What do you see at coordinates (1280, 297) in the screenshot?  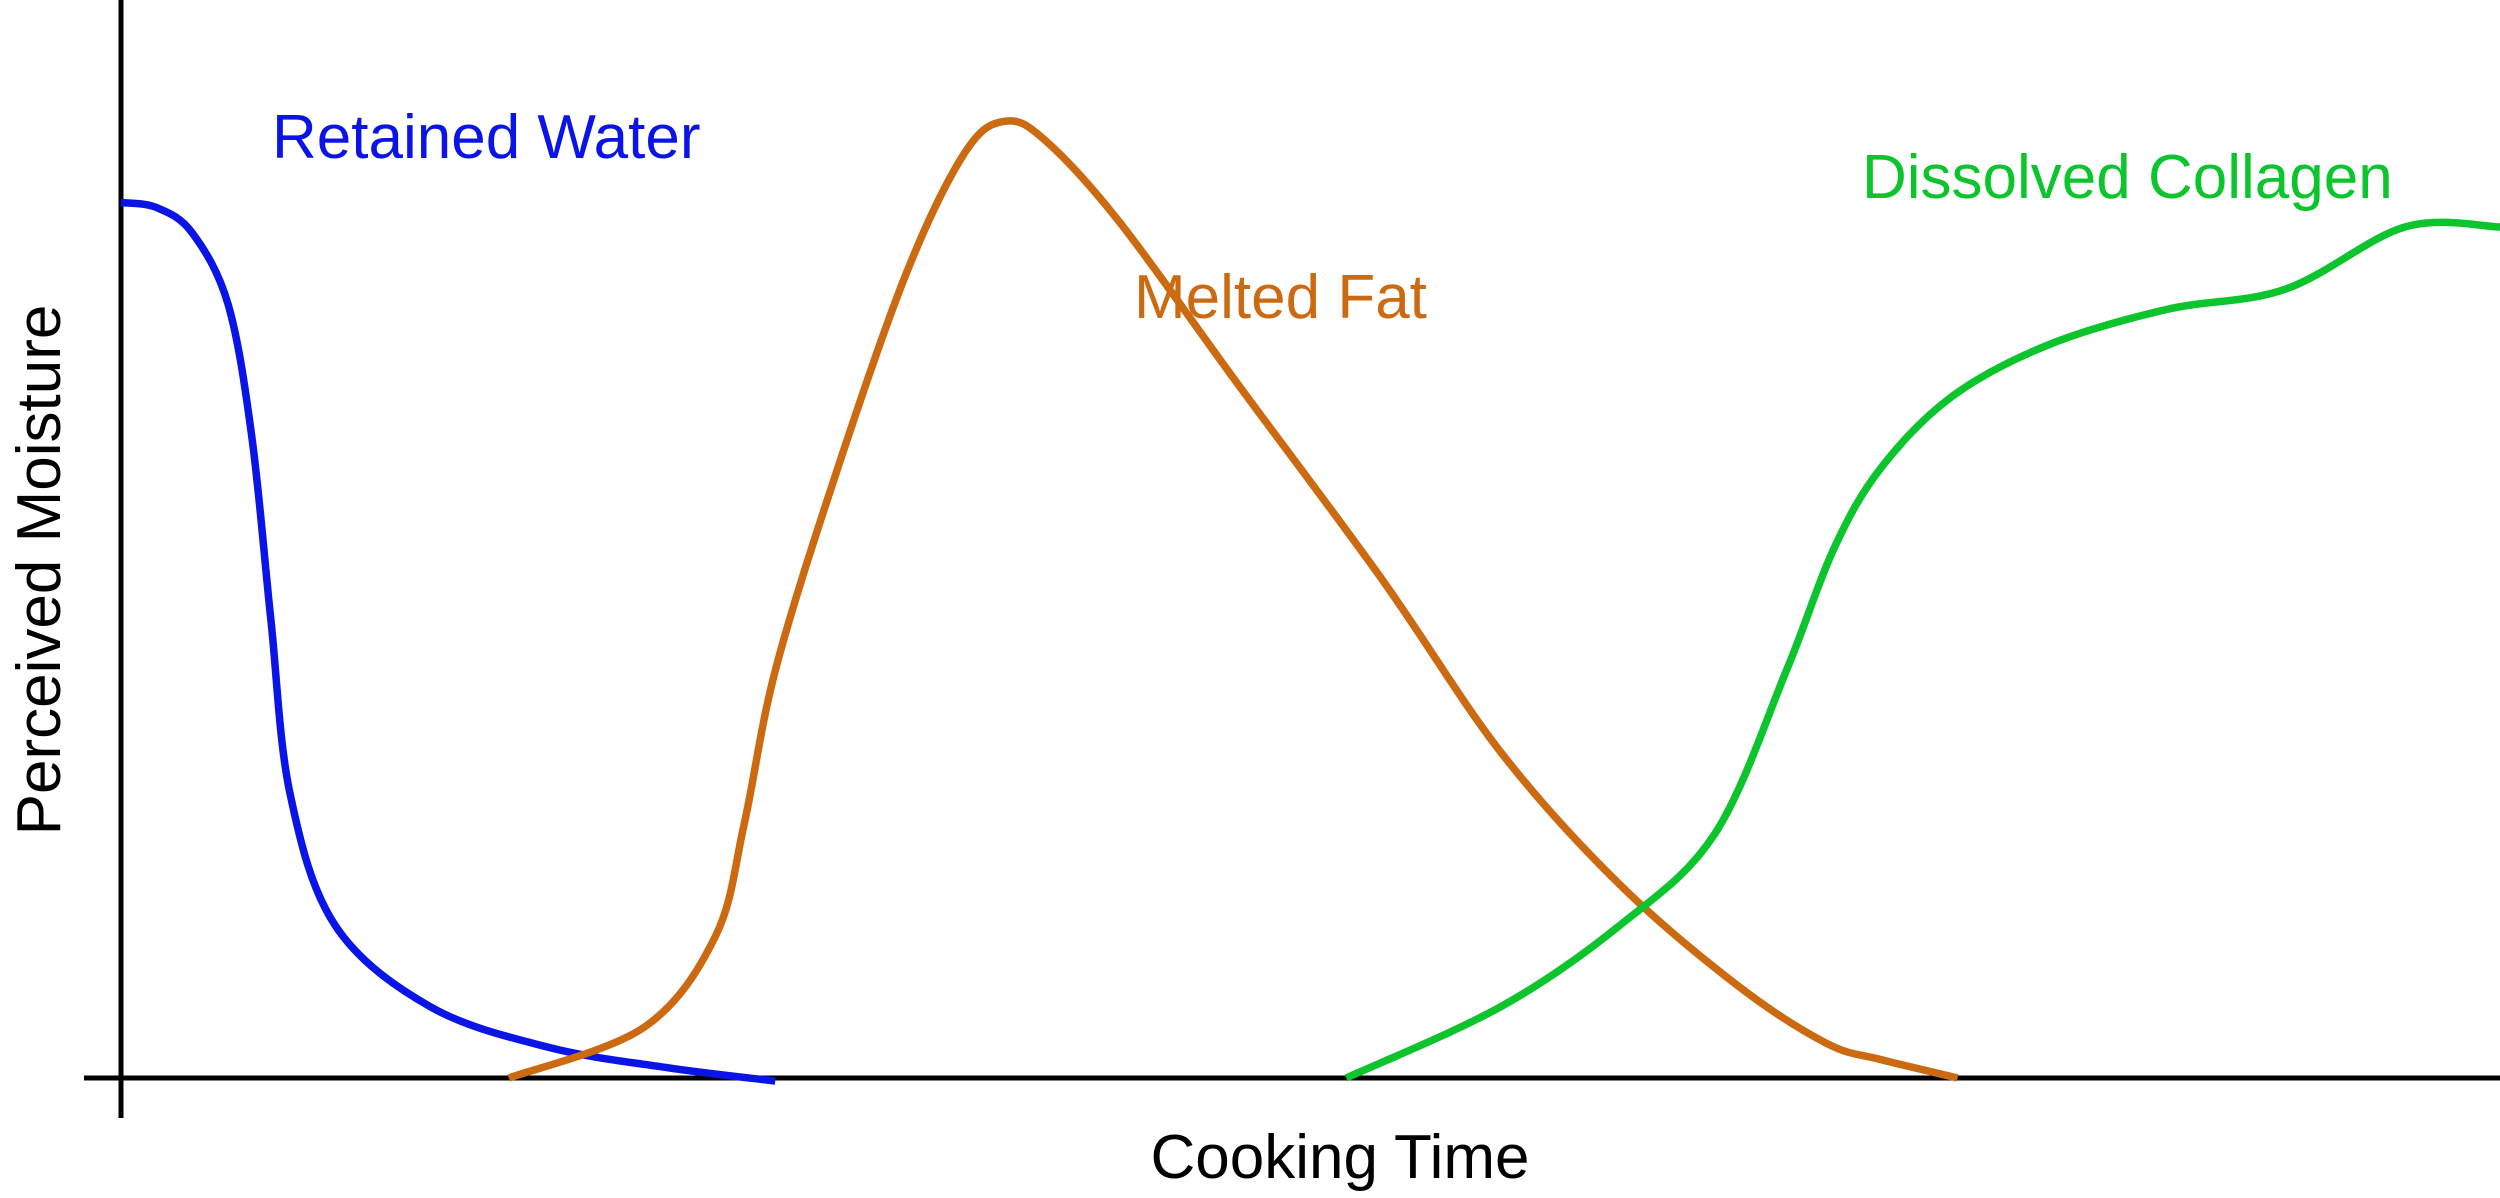 I see `series-label-melted-fat: Melted Fat` at bounding box center [1280, 297].